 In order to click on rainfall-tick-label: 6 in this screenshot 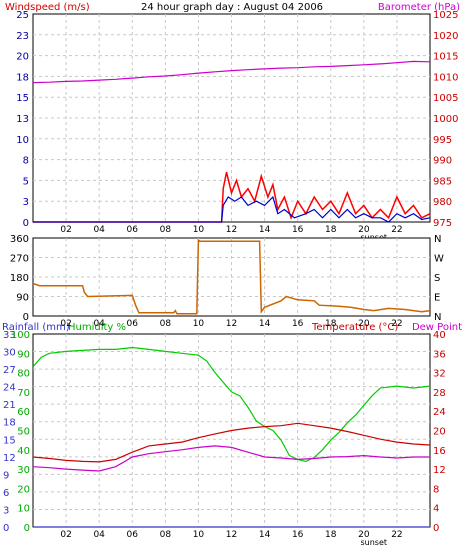, I will do `click(6, 493)`.